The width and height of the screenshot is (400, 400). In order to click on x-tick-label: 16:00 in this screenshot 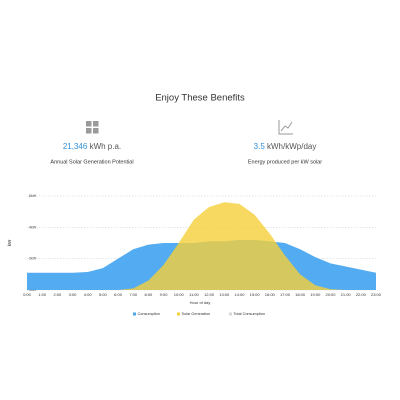, I will do `click(270, 294)`.